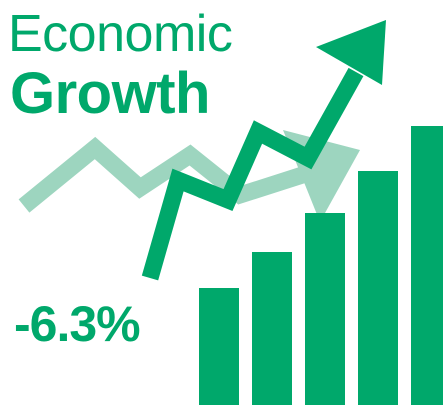 The width and height of the screenshot is (443, 405). What do you see at coordinates (169, 174) in the screenshot?
I see `faded-trend-line` at bounding box center [169, 174].